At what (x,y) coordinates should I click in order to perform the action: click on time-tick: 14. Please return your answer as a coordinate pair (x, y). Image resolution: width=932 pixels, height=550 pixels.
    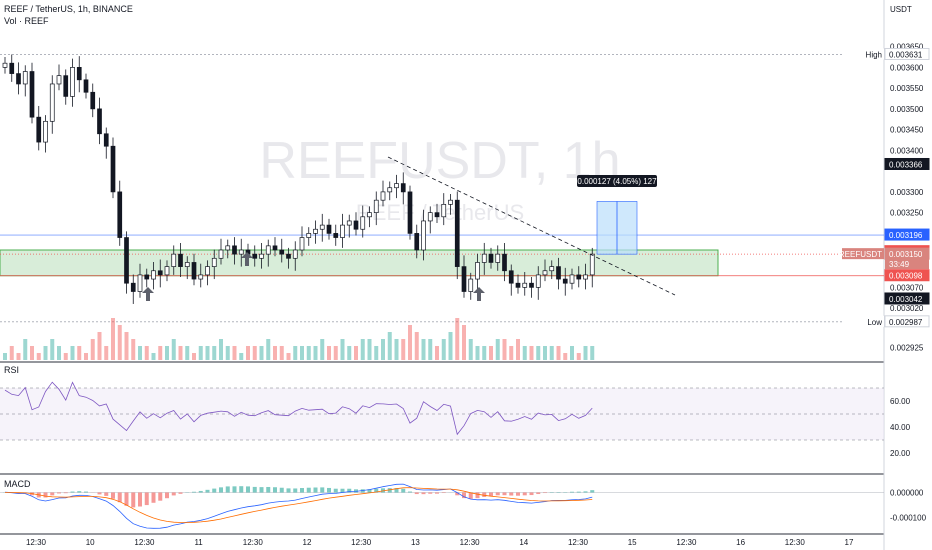
    Looking at the image, I should click on (523, 542).